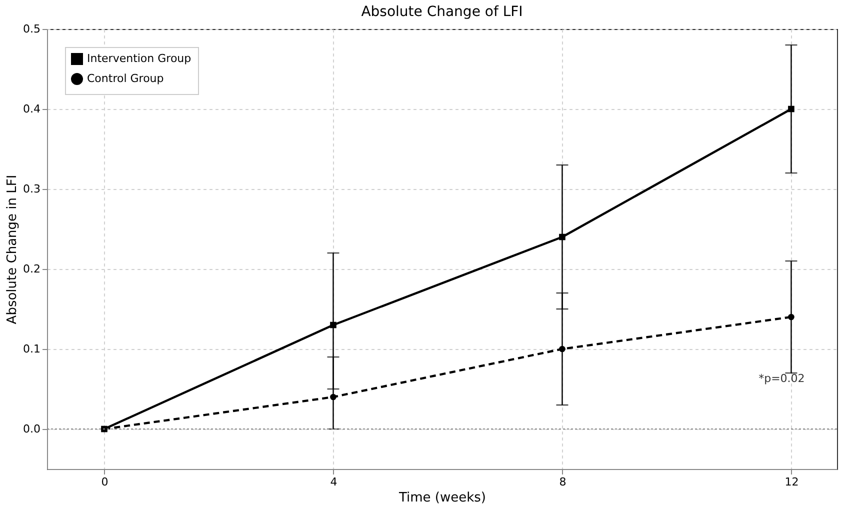 The height and width of the screenshot is (517, 860). Describe the element at coordinates (562, 482) in the screenshot. I see `x-tick-label: 8` at that location.